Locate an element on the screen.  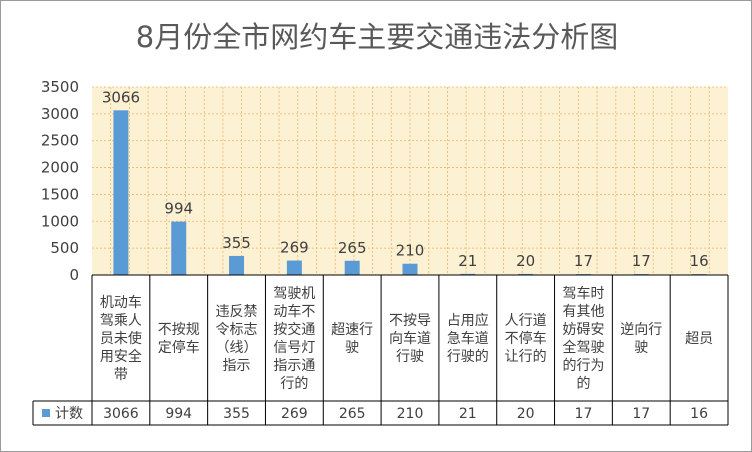
category-label-line: 违反禁 is located at coordinates (237, 312).